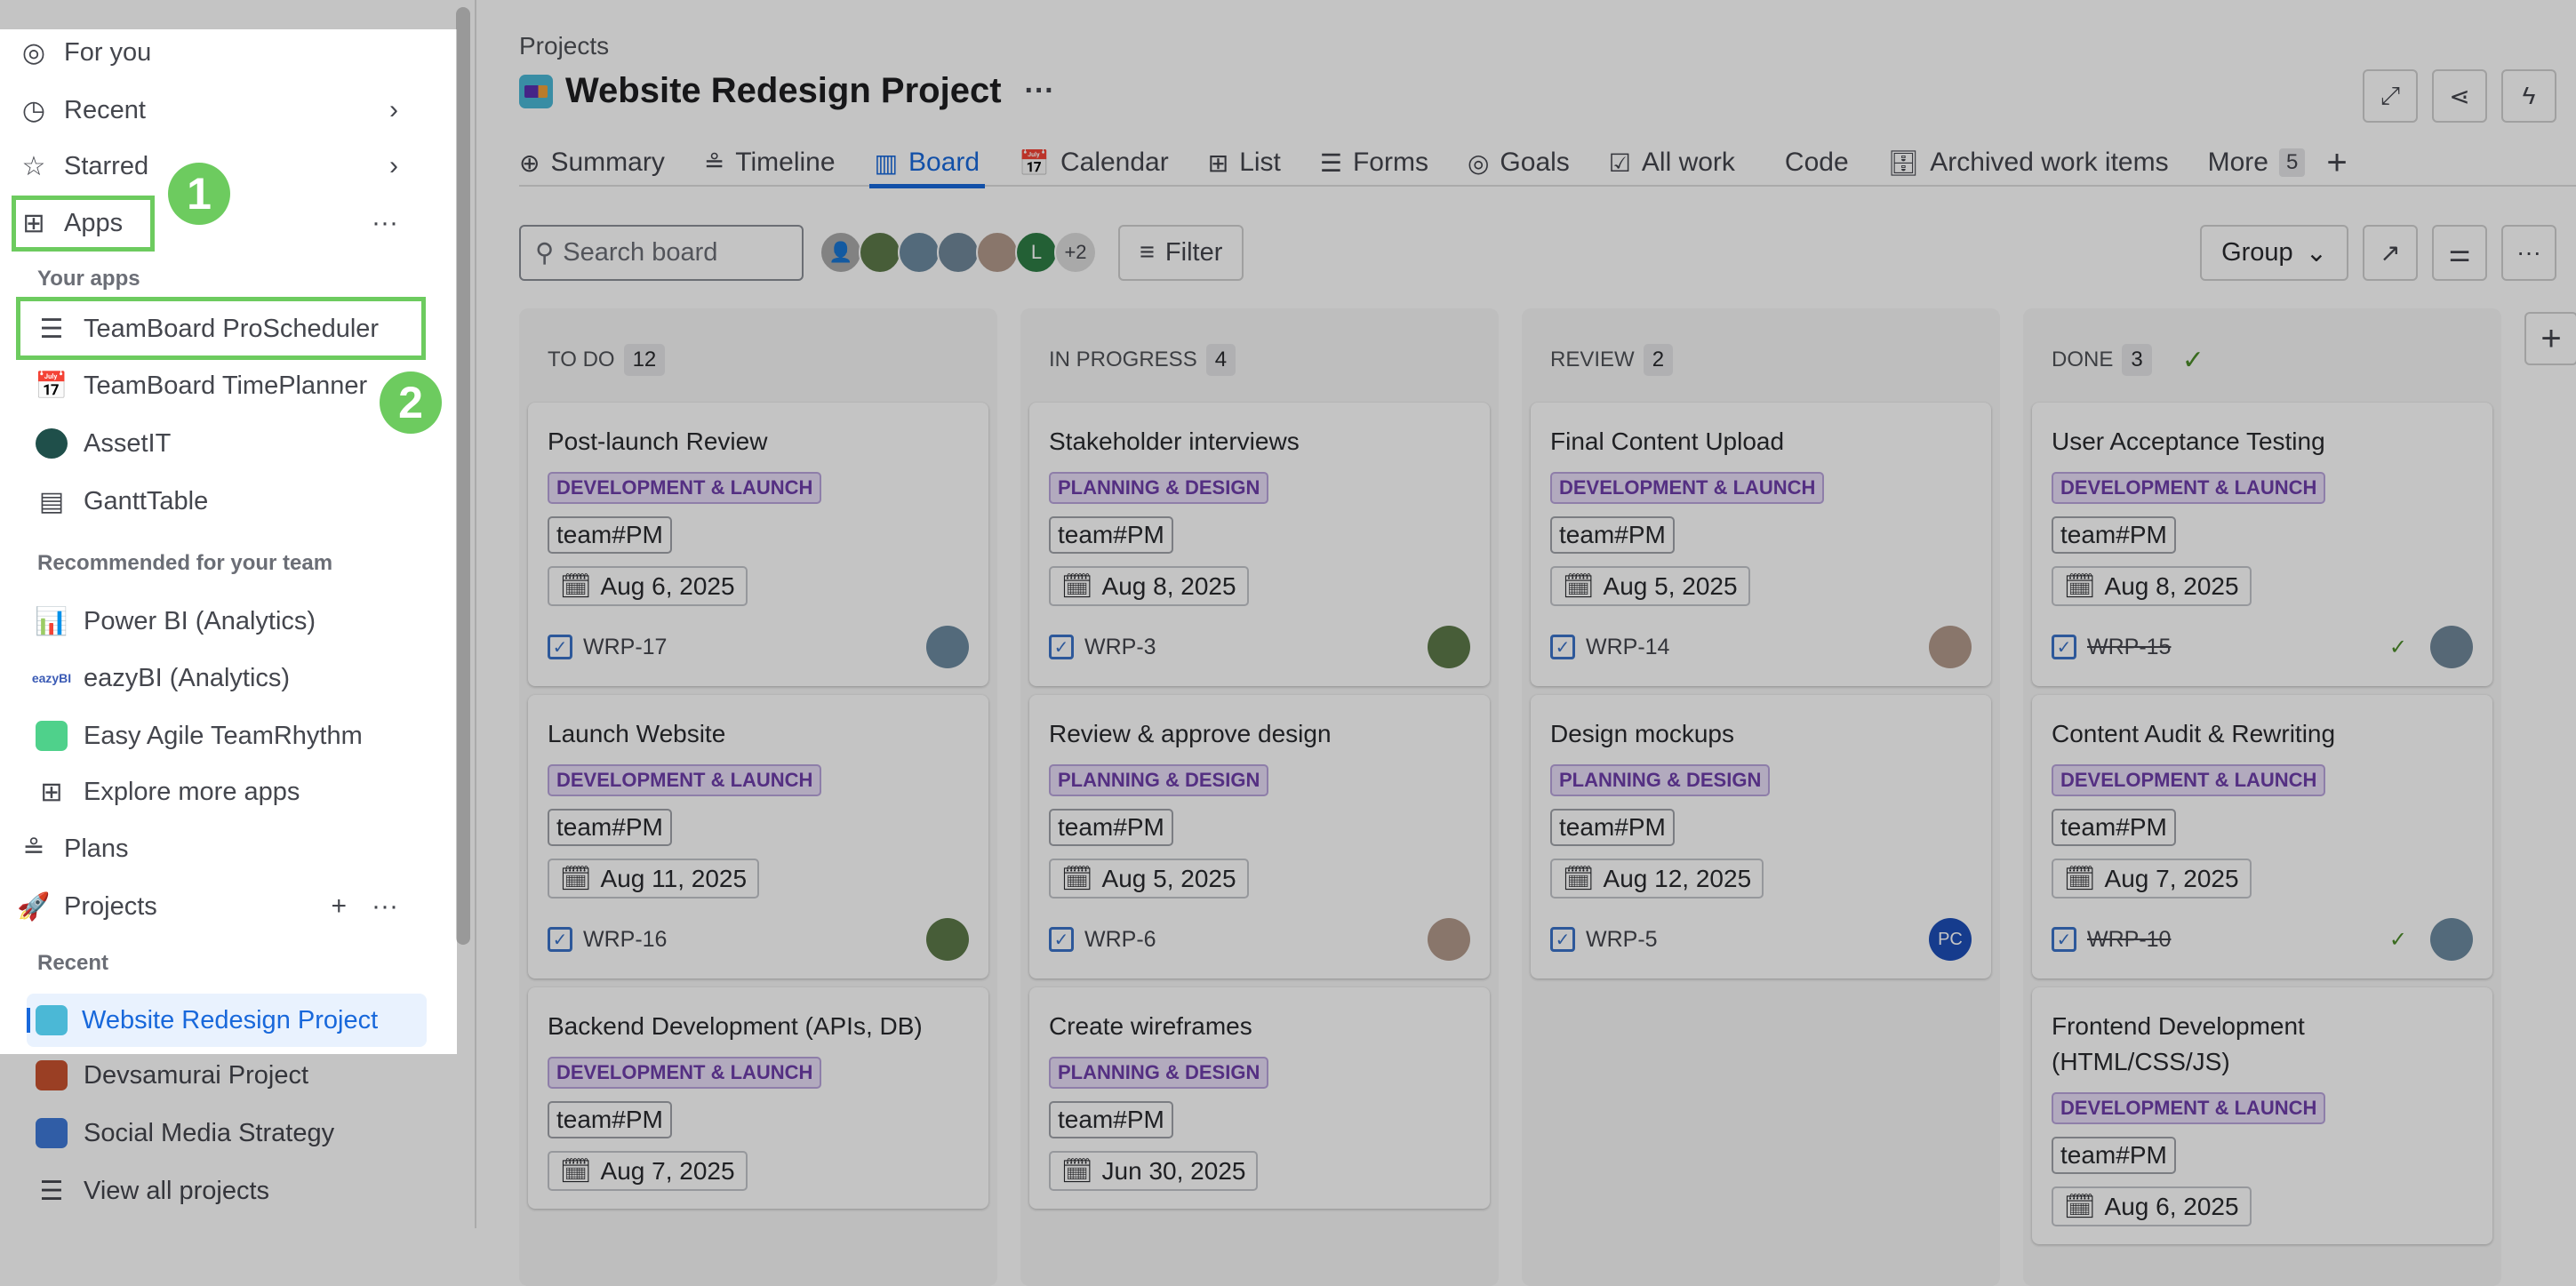  What do you see at coordinates (2528, 252) in the screenshot?
I see `more-button: ···` at bounding box center [2528, 252].